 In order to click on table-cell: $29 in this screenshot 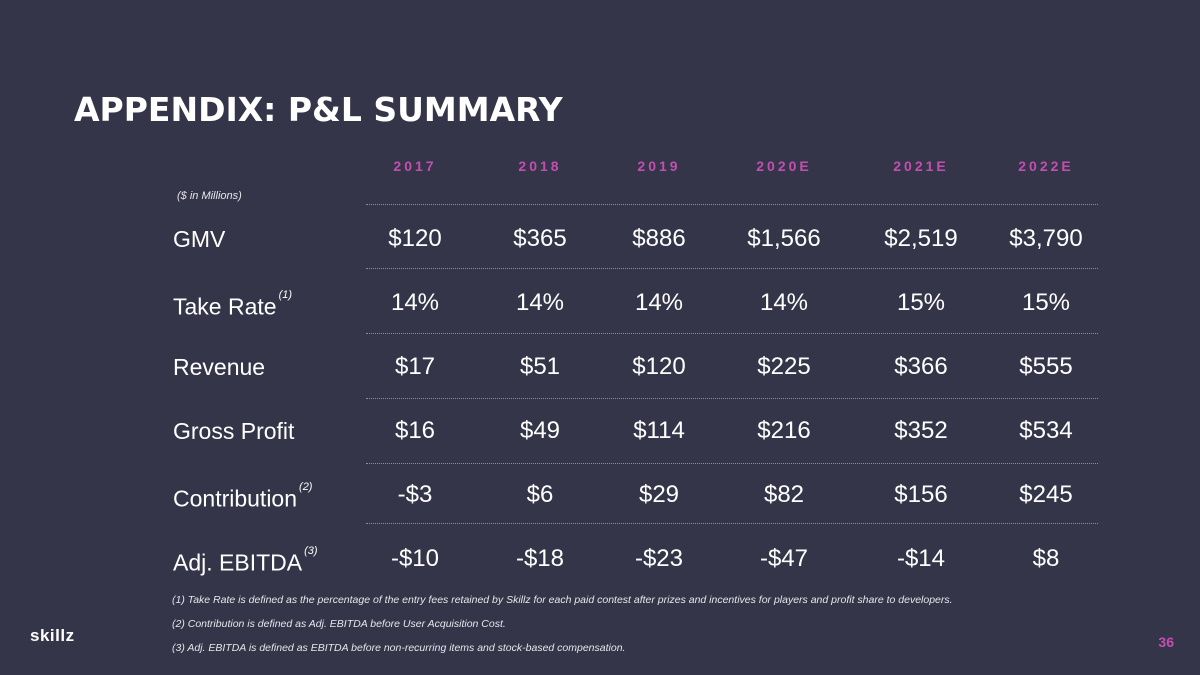, I will do `click(659, 494)`.